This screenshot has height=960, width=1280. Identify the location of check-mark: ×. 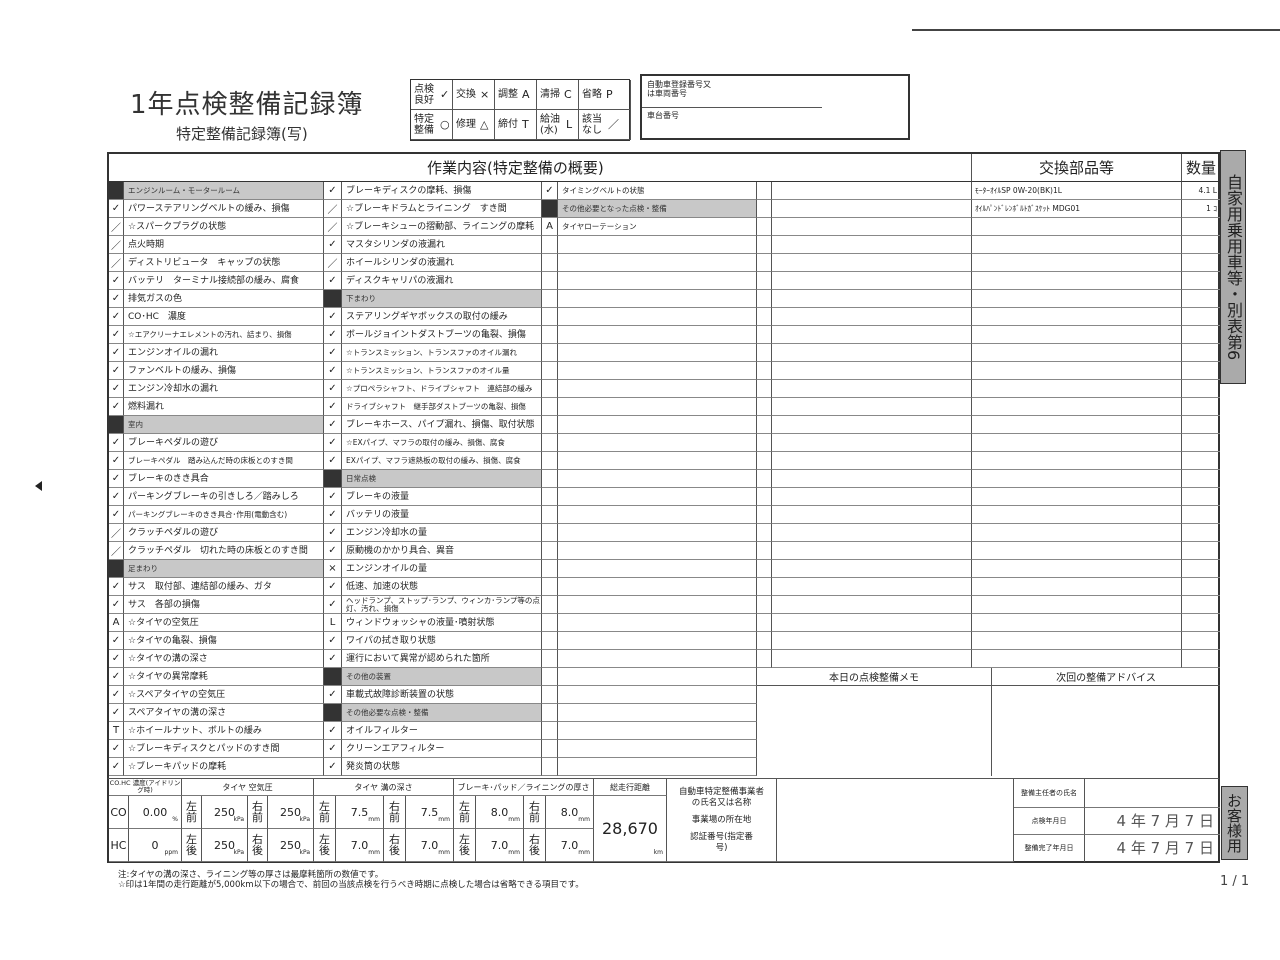
(333, 569).